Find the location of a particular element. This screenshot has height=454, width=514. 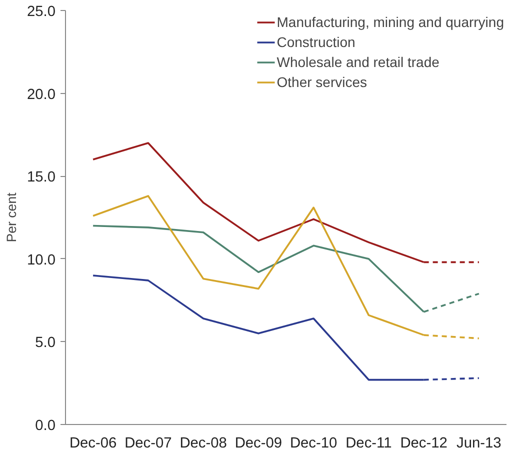

x-tick-label: Dec-10 is located at coordinates (314, 444).